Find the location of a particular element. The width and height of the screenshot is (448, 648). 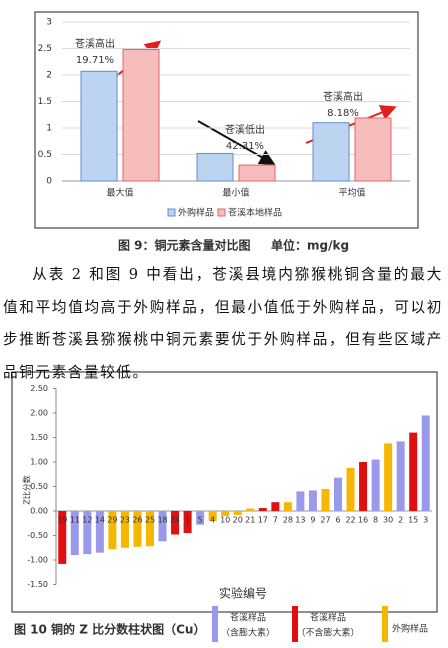

x-tick-label: 30 is located at coordinates (388, 520).